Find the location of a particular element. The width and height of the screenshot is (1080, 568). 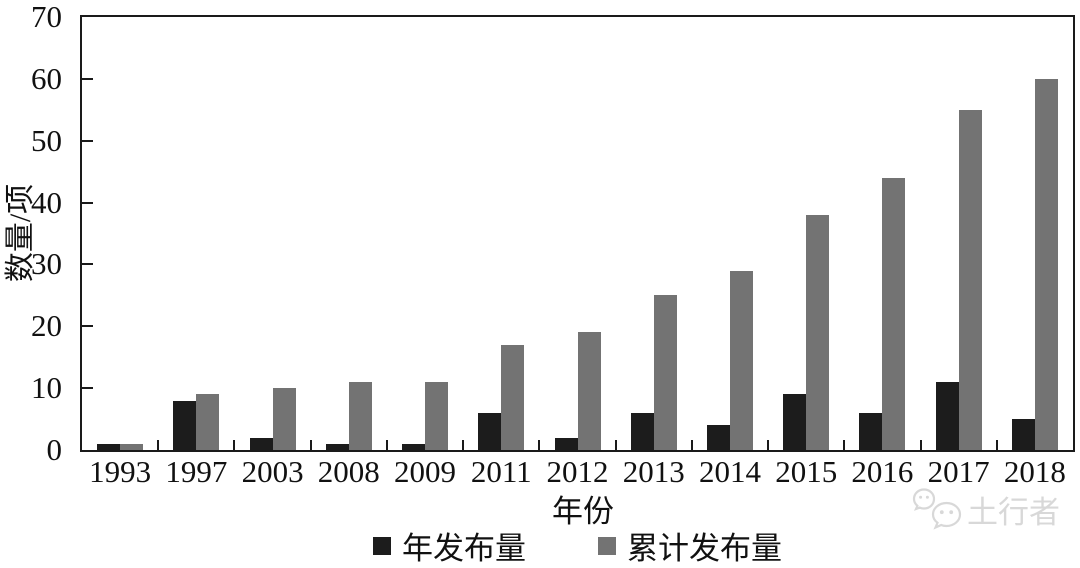

x-tick-label-2009: 2009 is located at coordinates (425, 471).